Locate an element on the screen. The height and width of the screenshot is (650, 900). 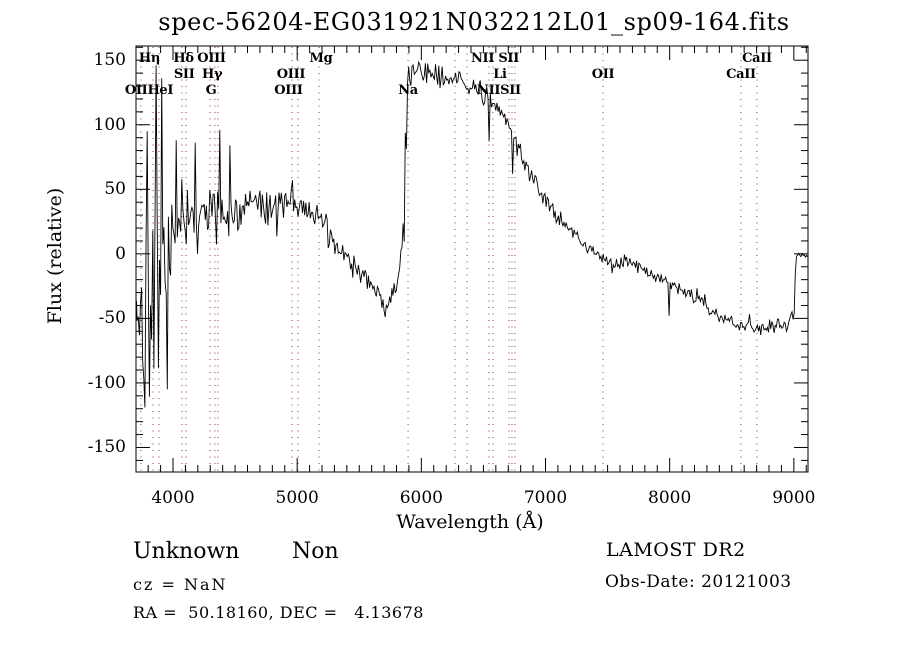
x-tick-label: 4000 is located at coordinates (173, 498).